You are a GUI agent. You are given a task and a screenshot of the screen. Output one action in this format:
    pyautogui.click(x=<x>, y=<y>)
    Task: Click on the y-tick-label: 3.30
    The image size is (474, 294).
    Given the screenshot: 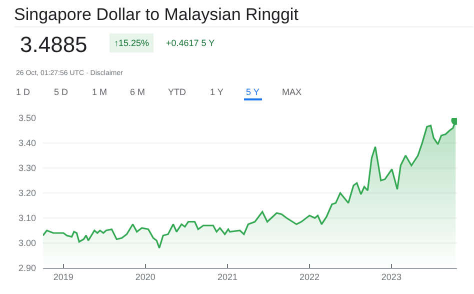 What is the action you would take?
    pyautogui.click(x=27, y=168)
    